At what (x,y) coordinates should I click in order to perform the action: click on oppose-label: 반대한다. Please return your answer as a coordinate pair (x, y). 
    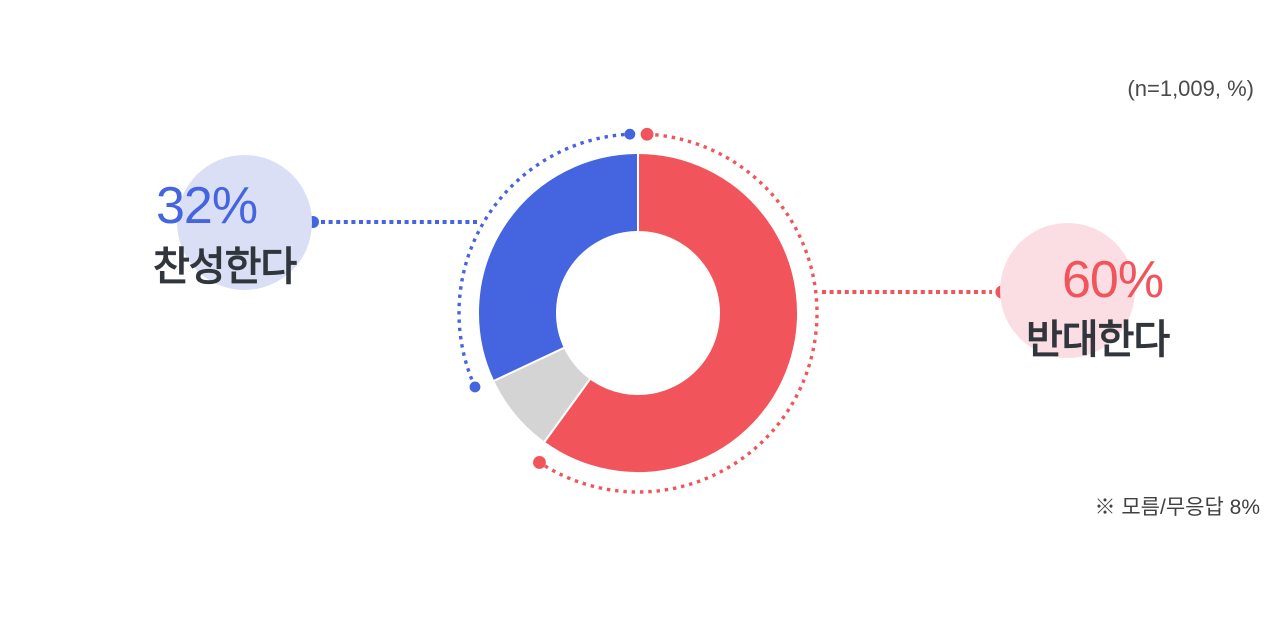
    Looking at the image, I should click on (1098, 340).